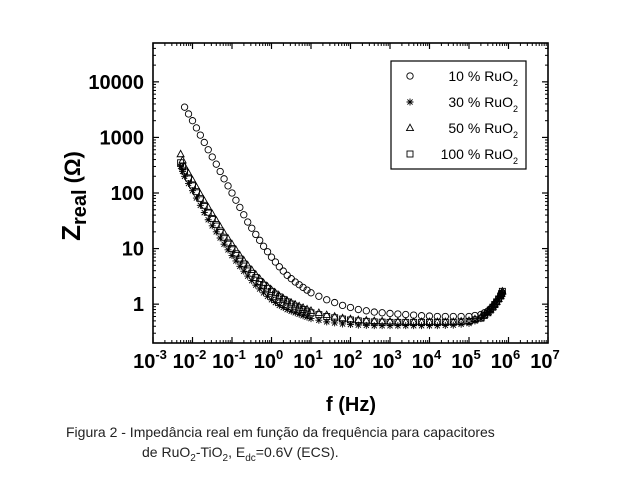  What do you see at coordinates (138, 305) in the screenshot?
I see `y-tick-label: 1` at bounding box center [138, 305].